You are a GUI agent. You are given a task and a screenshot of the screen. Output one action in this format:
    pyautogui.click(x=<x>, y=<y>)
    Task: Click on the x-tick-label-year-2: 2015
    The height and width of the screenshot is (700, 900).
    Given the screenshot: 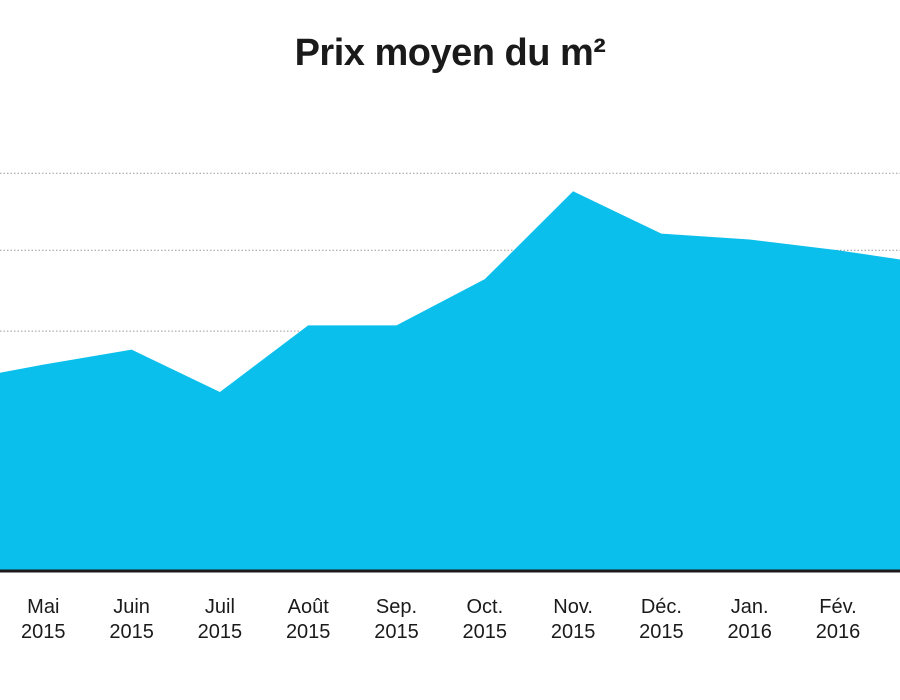 What is the action you would take?
    pyautogui.click(x=131, y=632)
    